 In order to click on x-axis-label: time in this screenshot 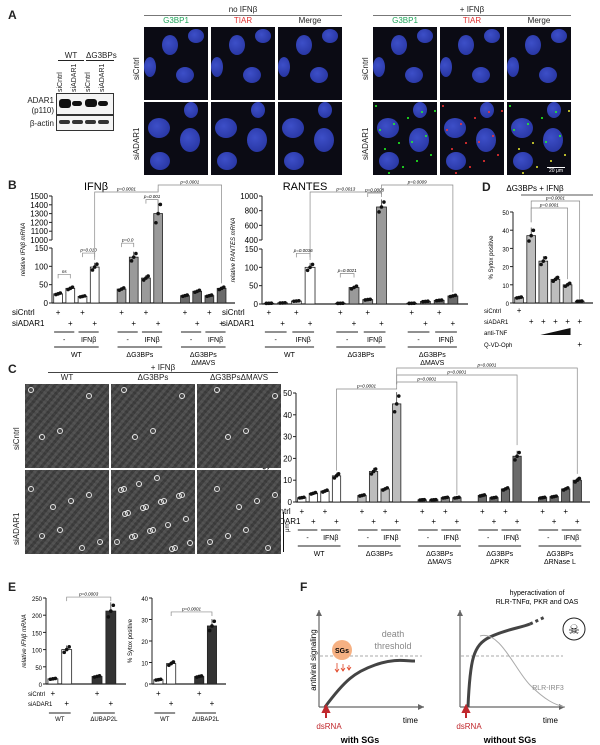, I will do `click(411, 720)`.